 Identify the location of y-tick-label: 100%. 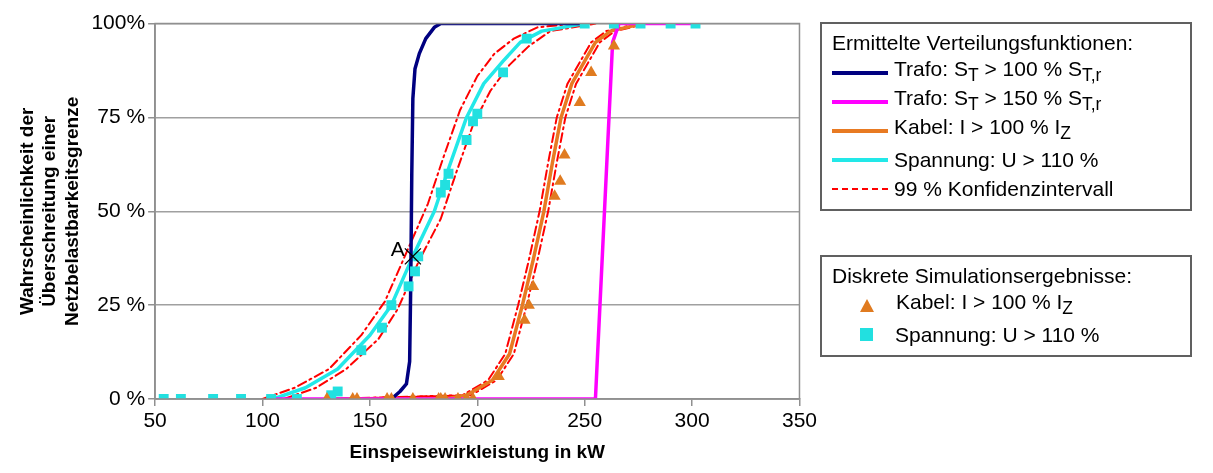
(118, 22).